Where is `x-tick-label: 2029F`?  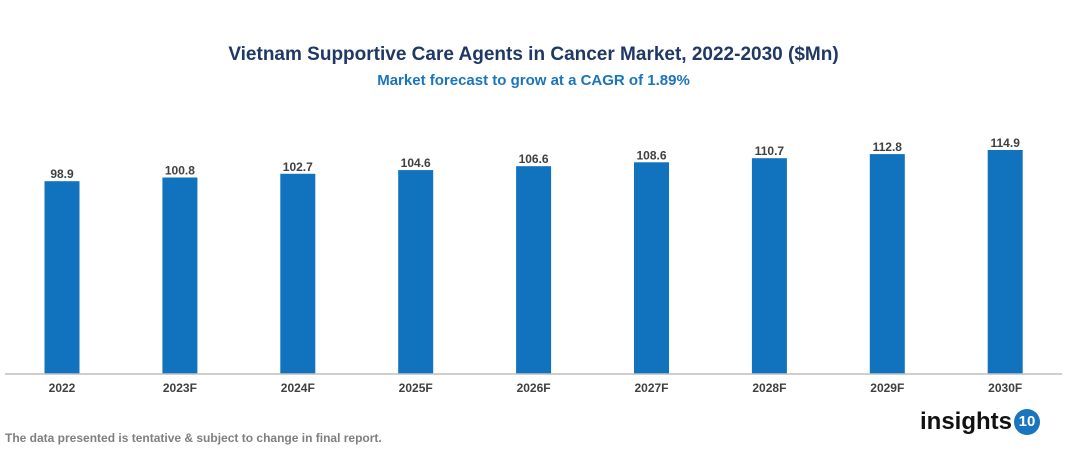 x-tick-label: 2029F is located at coordinates (887, 388).